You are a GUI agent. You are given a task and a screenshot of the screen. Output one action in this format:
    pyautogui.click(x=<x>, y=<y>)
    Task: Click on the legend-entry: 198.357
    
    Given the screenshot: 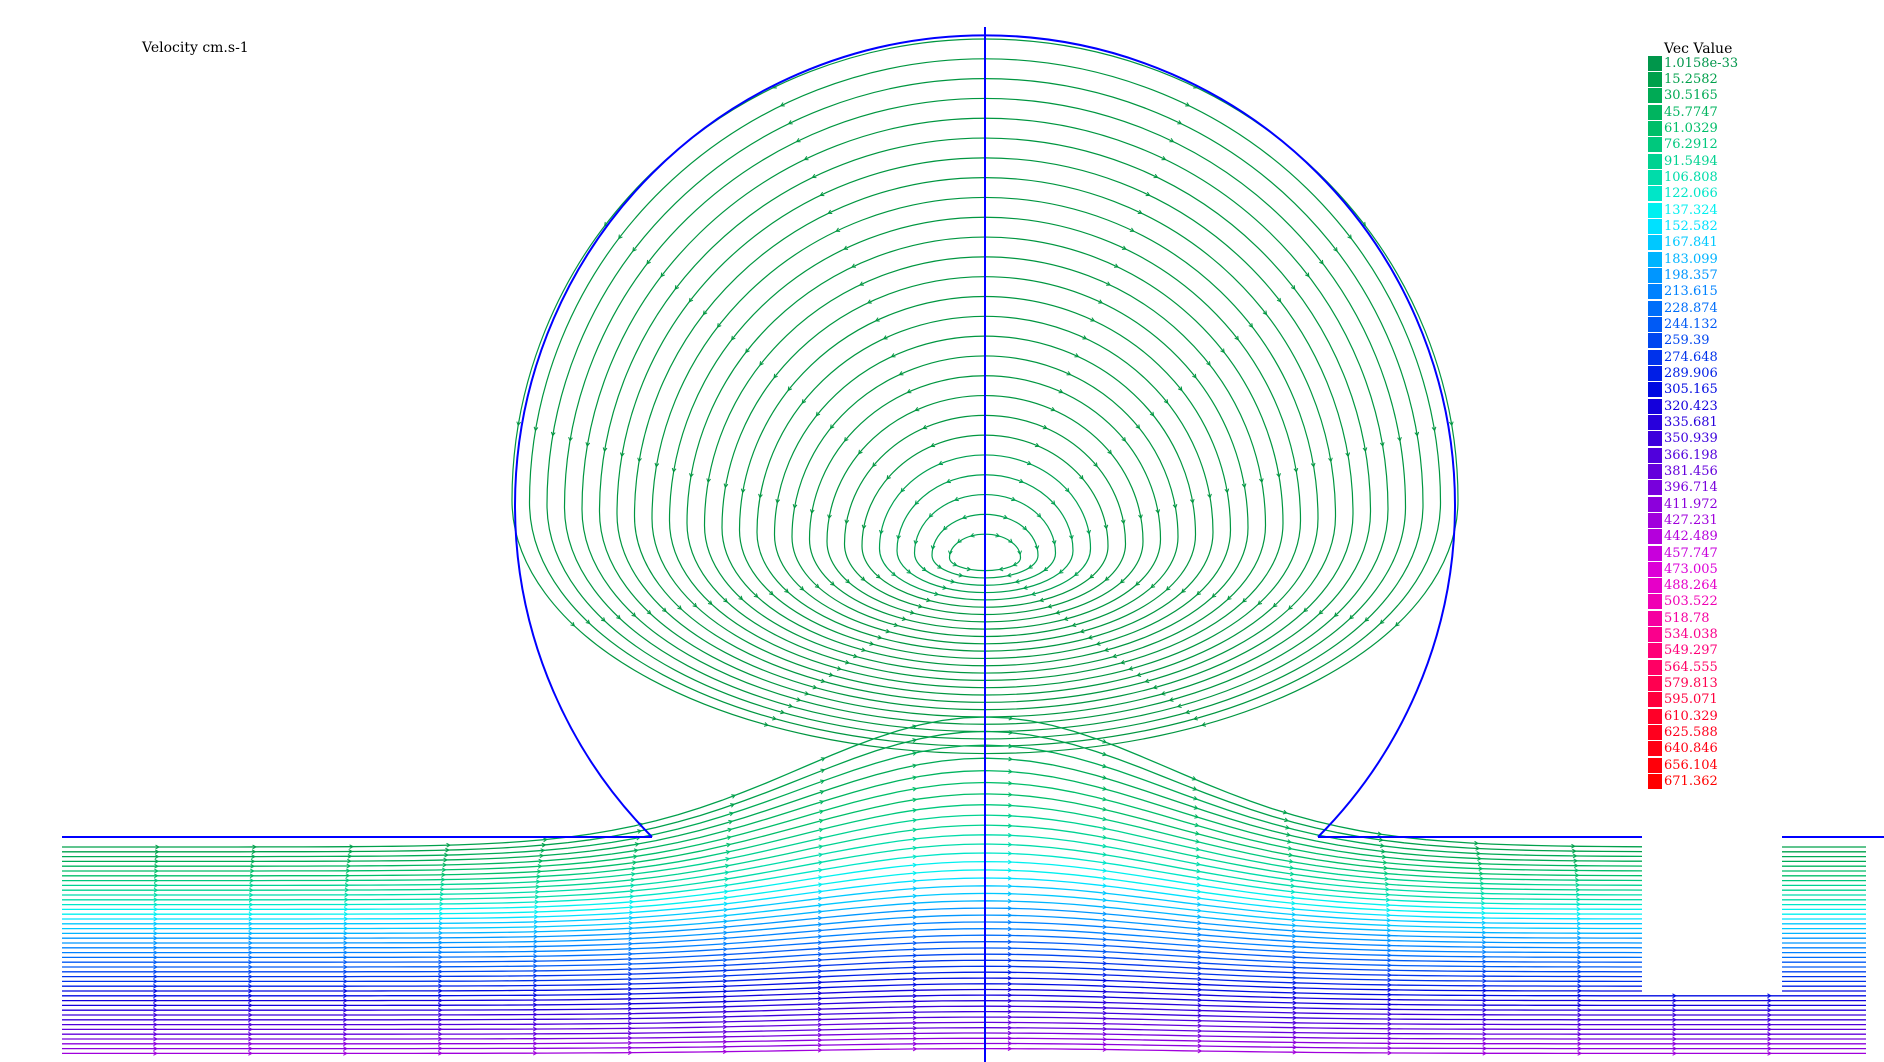 What is the action you would take?
    pyautogui.click(x=1753, y=275)
    